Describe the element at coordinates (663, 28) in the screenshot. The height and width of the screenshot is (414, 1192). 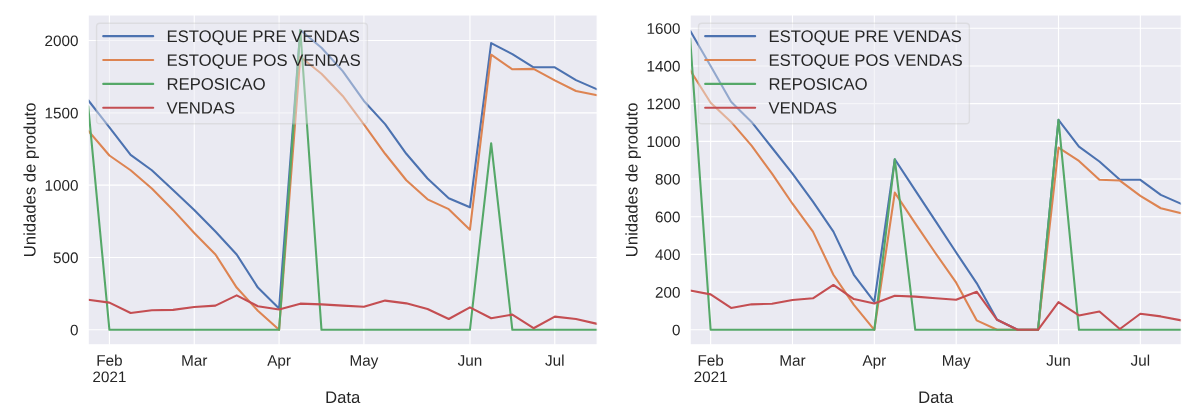
I see `y-tick-label: 1600` at that location.